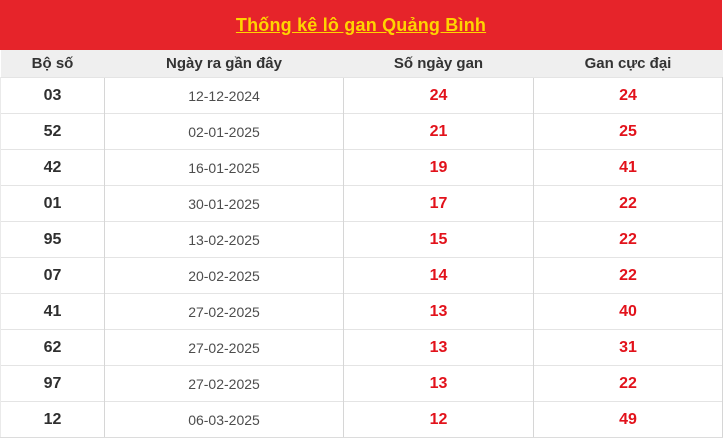 Image resolution: width=725 pixels, height=439 pixels. Describe the element at coordinates (52, 311) in the screenshot. I see `cell-bo-so: 41` at that location.